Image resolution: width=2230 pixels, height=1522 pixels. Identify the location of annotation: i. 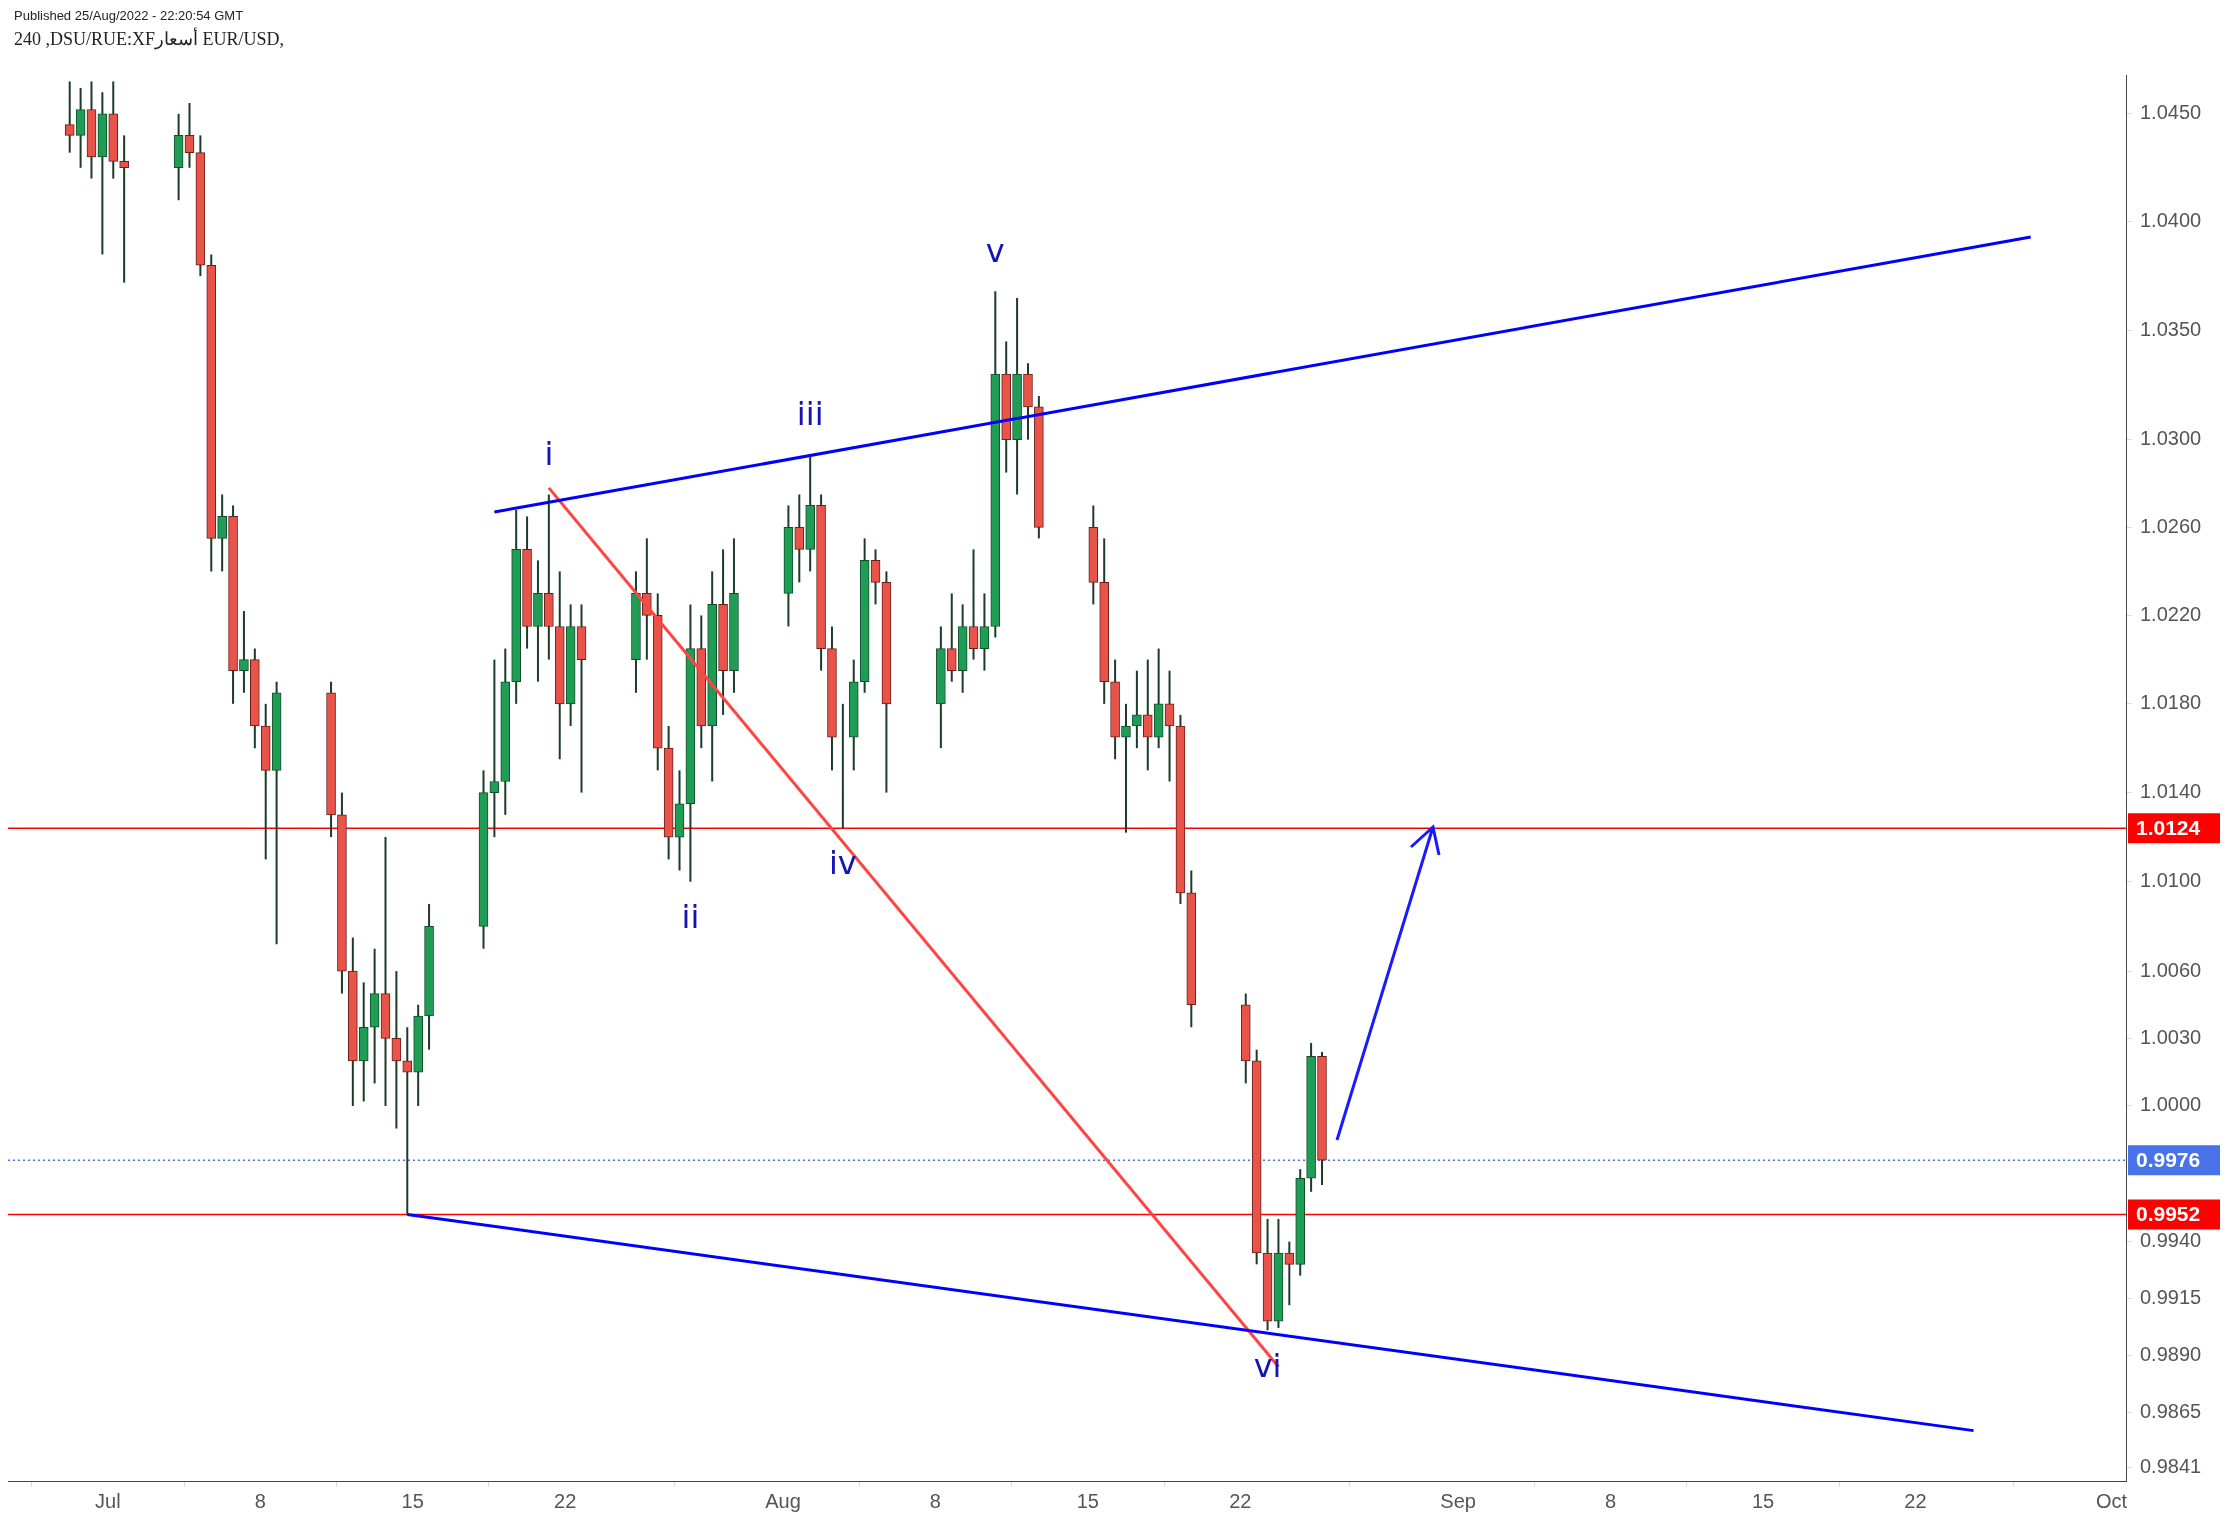
(549, 453).